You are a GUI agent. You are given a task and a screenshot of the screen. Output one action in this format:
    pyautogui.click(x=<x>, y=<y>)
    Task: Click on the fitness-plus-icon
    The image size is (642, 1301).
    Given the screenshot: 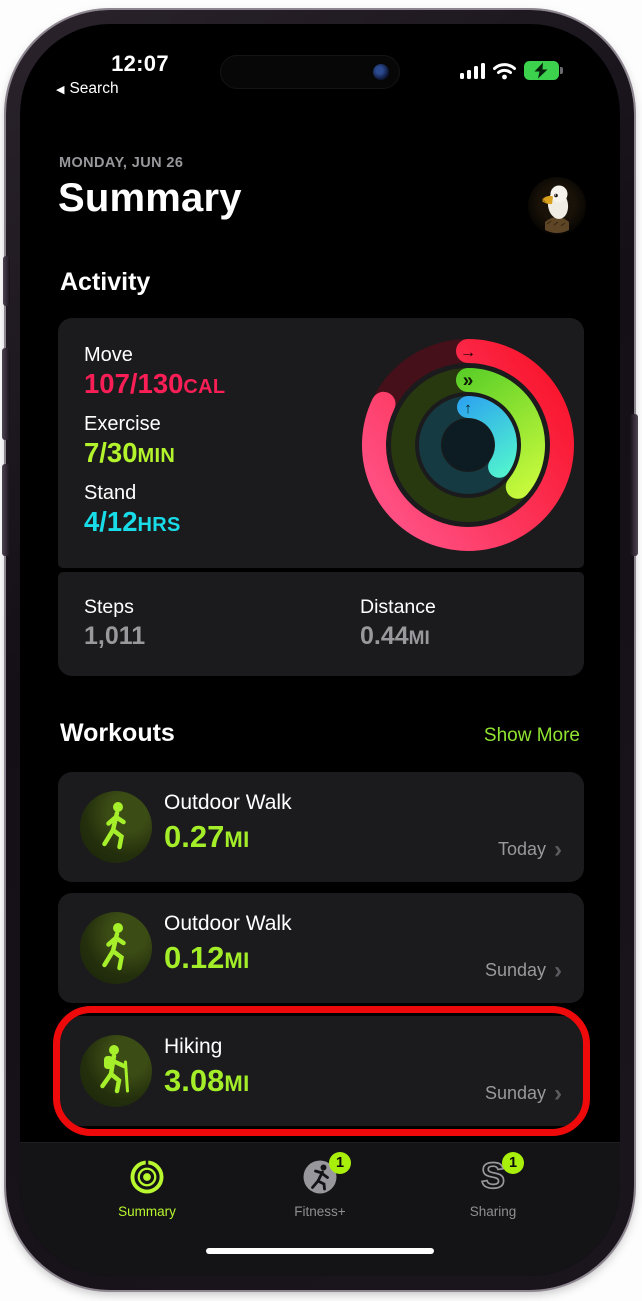 What is the action you would take?
    pyautogui.click(x=320, y=1177)
    